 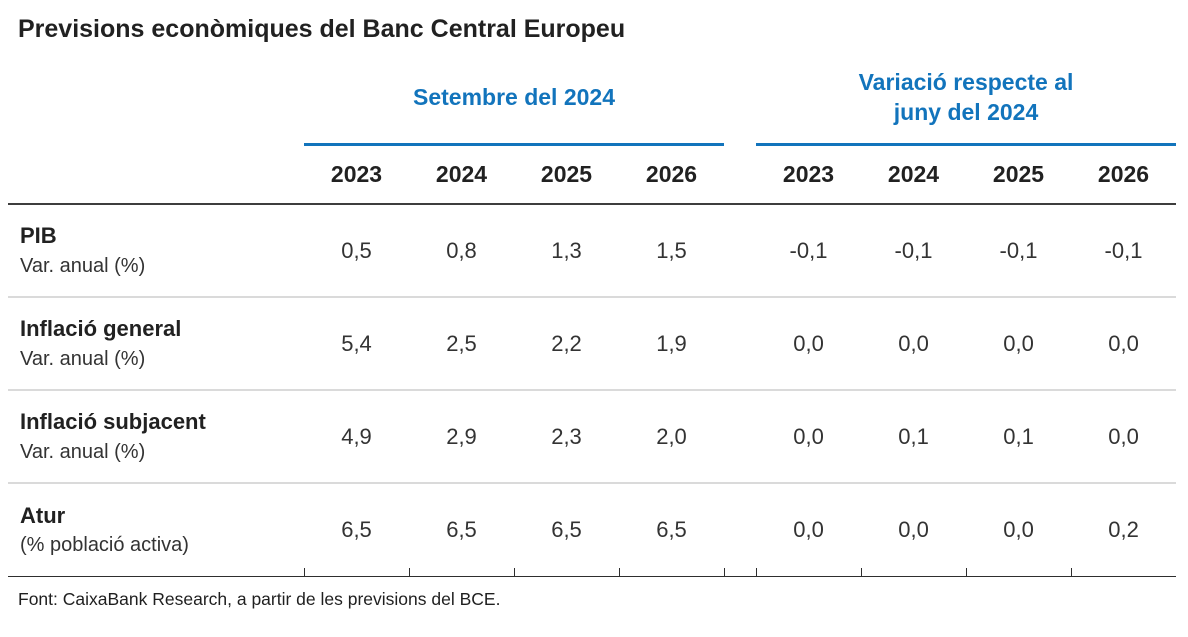 What do you see at coordinates (461, 251) in the screenshot?
I see `value-cell: 0,8` at bounding box center [461, 251].